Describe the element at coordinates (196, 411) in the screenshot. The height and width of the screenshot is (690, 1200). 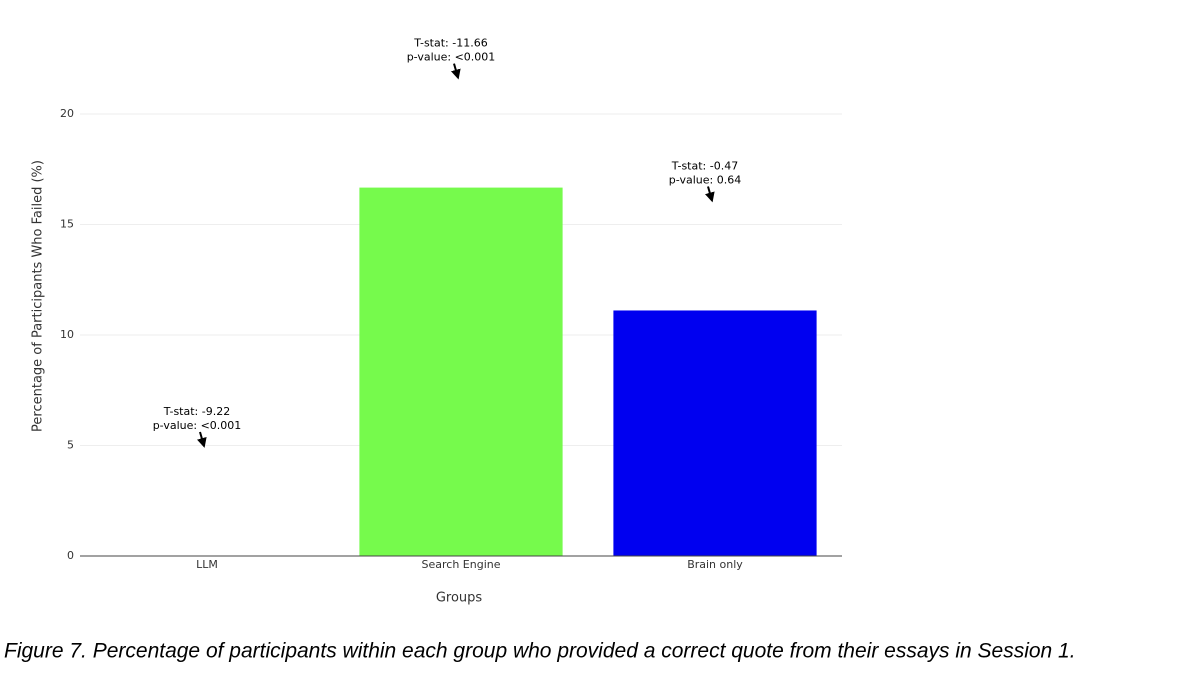
I see `annotation: T-stat: -9.22` at that location.